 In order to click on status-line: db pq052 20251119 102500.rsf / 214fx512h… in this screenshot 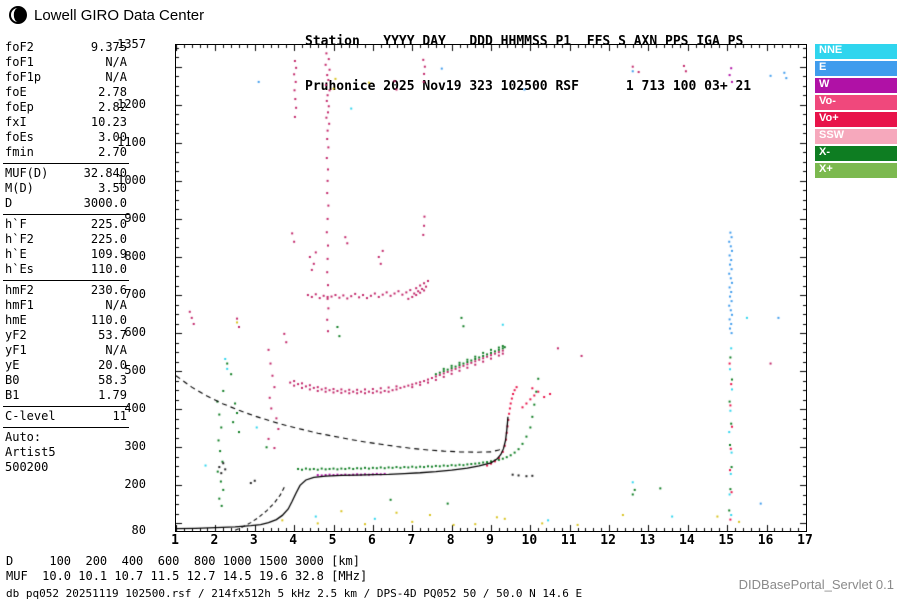, I will do `click(294, 593)`.